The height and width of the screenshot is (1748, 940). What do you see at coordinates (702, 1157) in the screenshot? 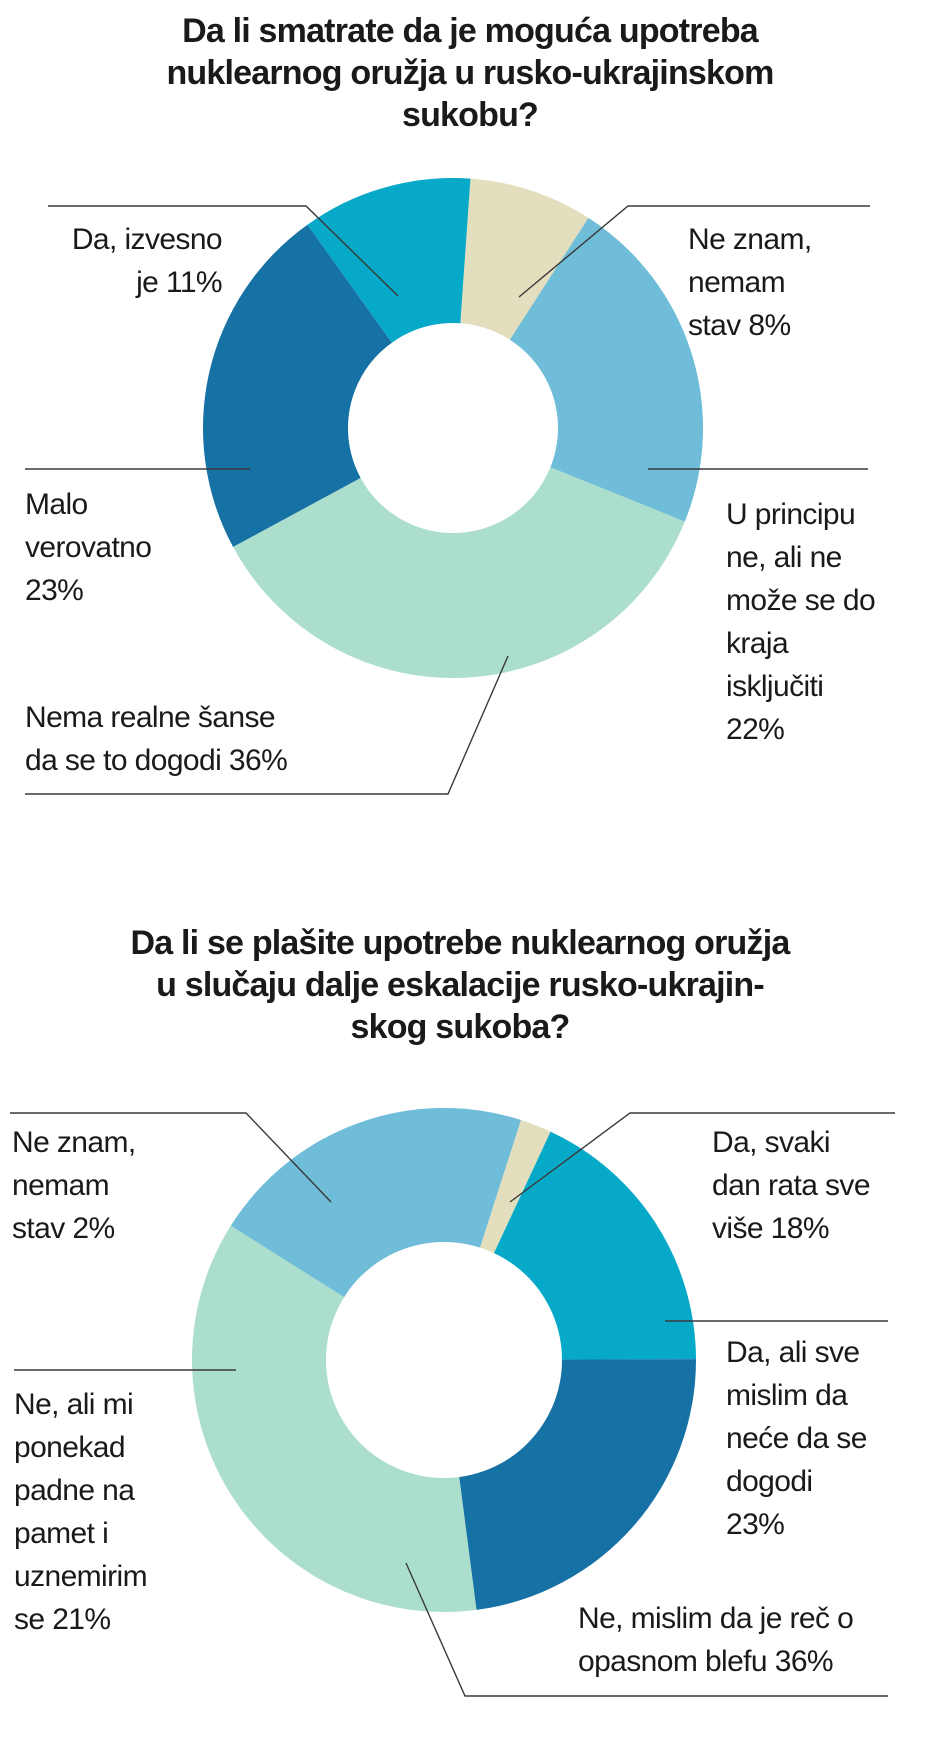
I see `leader-da-svaki` at bounding box center [702, 1157].